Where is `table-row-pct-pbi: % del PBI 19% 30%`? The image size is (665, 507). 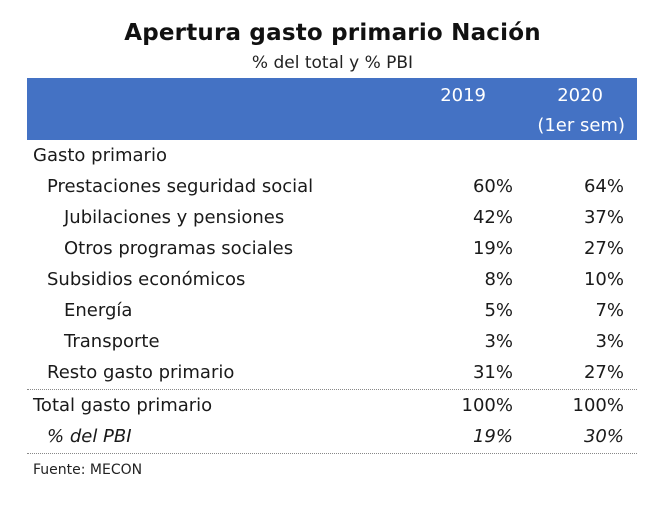 table-row-pct-pbi: % del PBI 19% 30% is located at coordinates (332, 437).